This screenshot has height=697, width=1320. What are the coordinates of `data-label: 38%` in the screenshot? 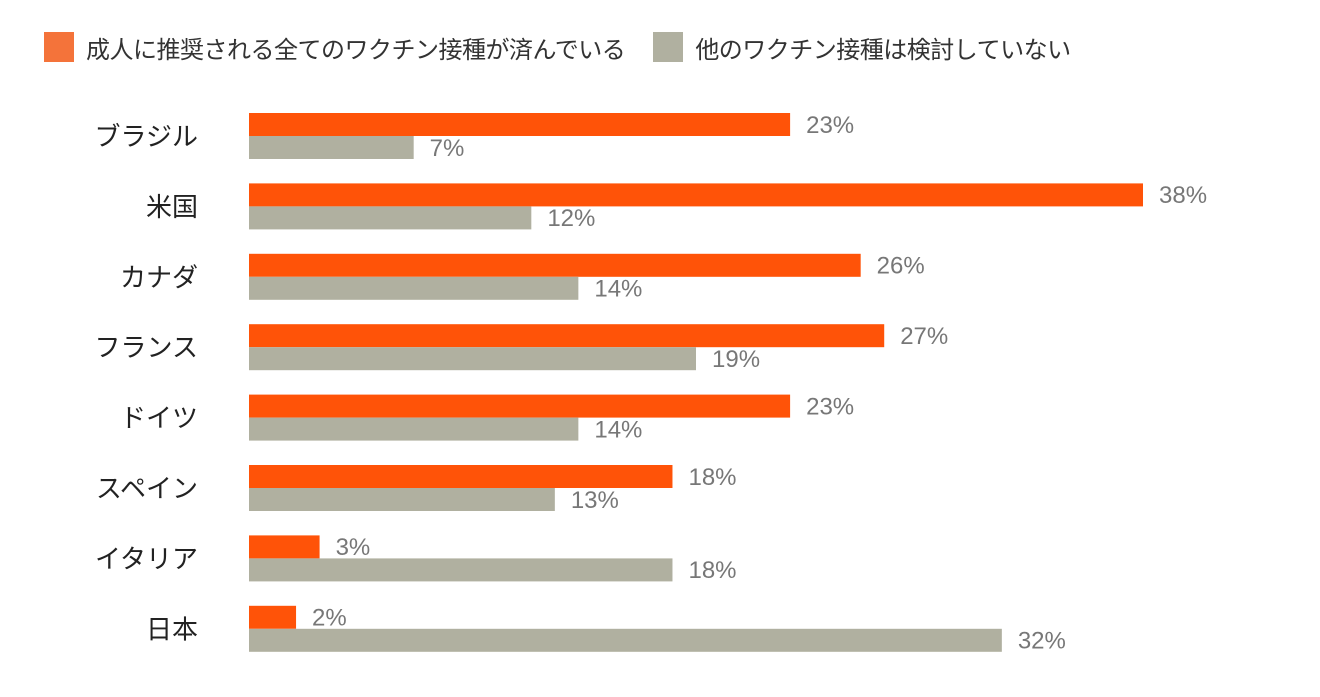 It's located at (1183, 195).